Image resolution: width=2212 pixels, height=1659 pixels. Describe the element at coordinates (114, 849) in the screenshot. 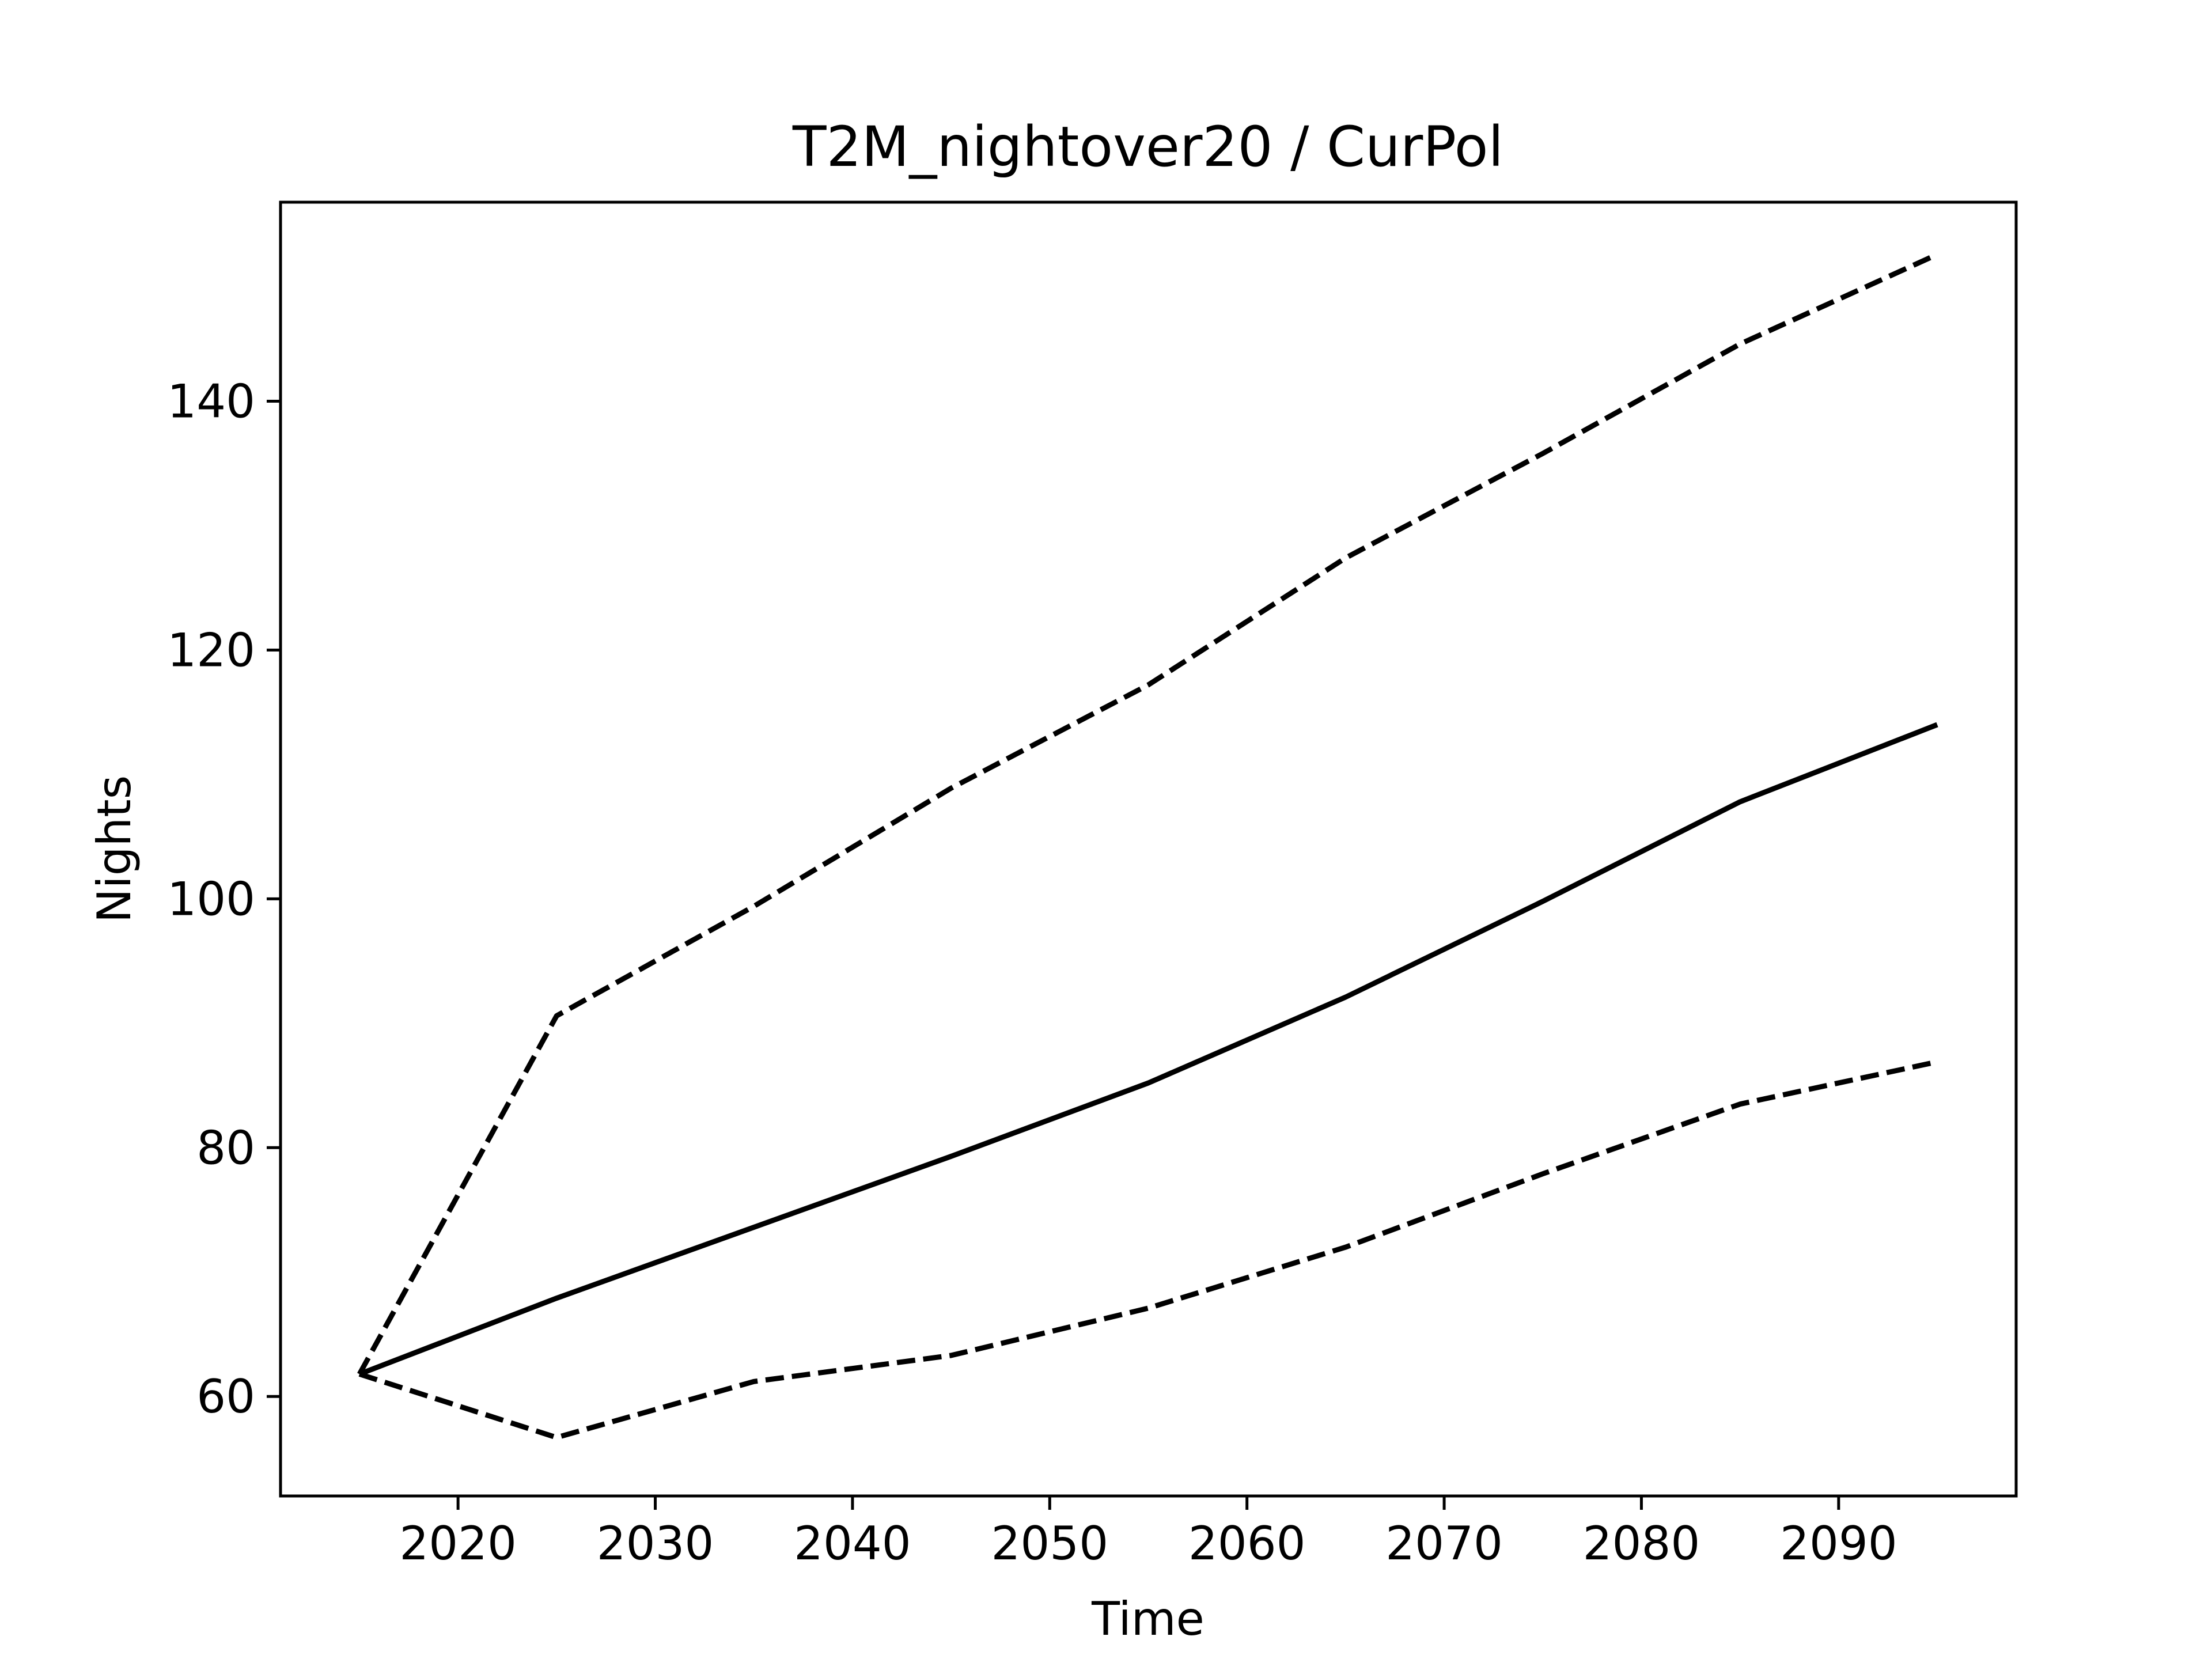

I see `y-axis-label: Nights` at that location.